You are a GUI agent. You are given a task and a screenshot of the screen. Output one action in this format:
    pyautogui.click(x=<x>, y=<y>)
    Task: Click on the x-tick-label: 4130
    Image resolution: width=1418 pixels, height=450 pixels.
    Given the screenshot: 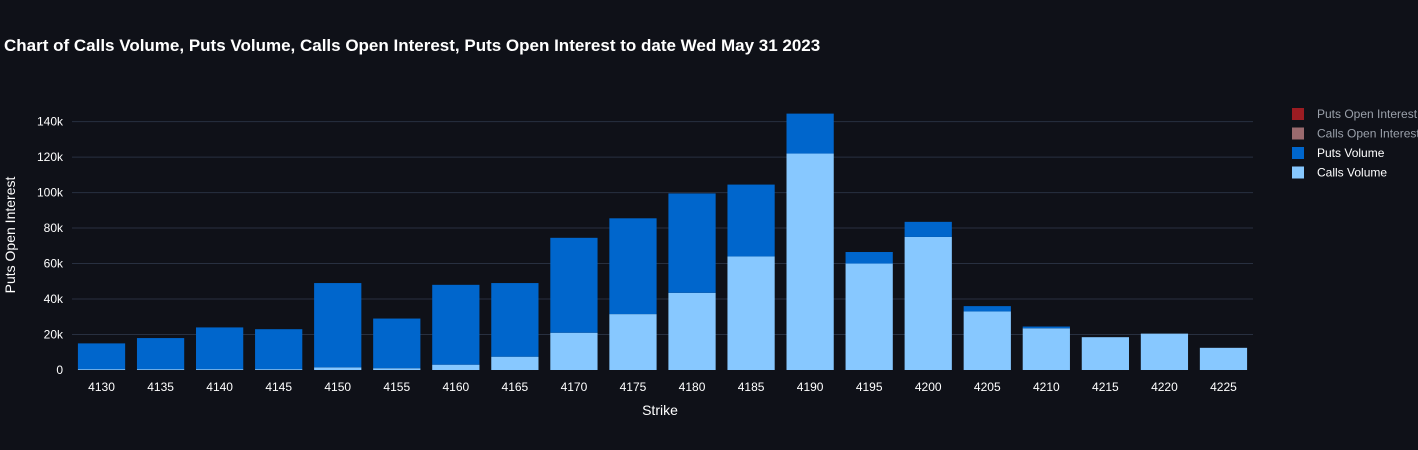 What is the action you would take?
    pyautogui.click(x=101, y=387)
    